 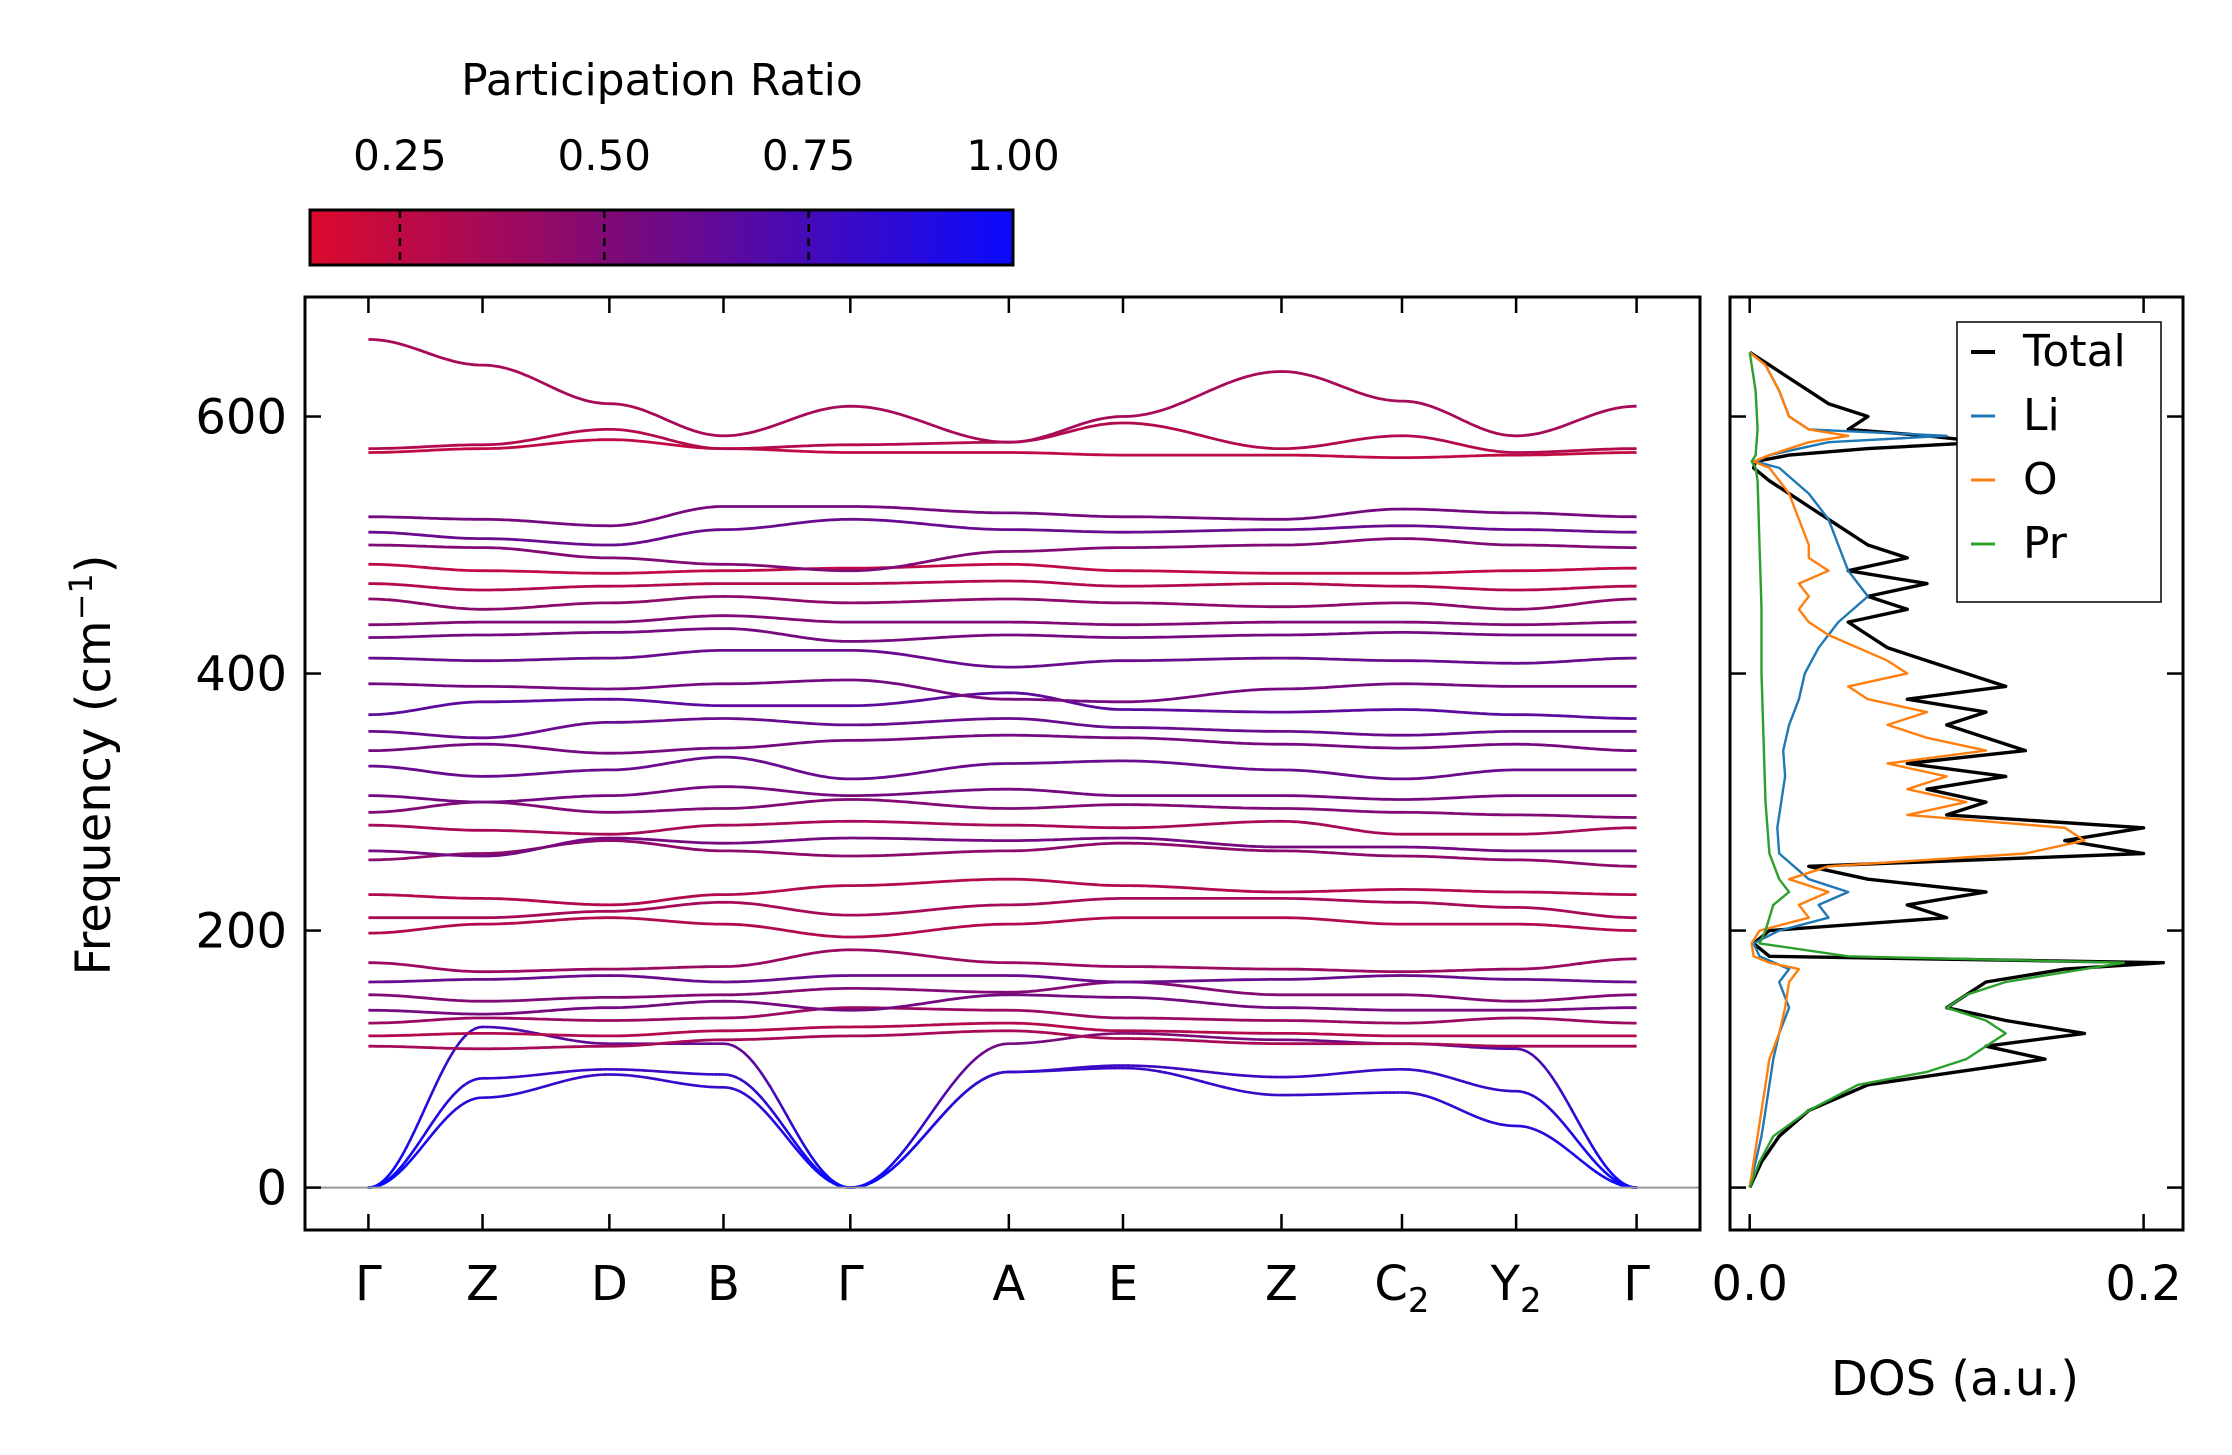 I want to click on colorbar-tick-label: 0.25, so click(x=400, y=155).